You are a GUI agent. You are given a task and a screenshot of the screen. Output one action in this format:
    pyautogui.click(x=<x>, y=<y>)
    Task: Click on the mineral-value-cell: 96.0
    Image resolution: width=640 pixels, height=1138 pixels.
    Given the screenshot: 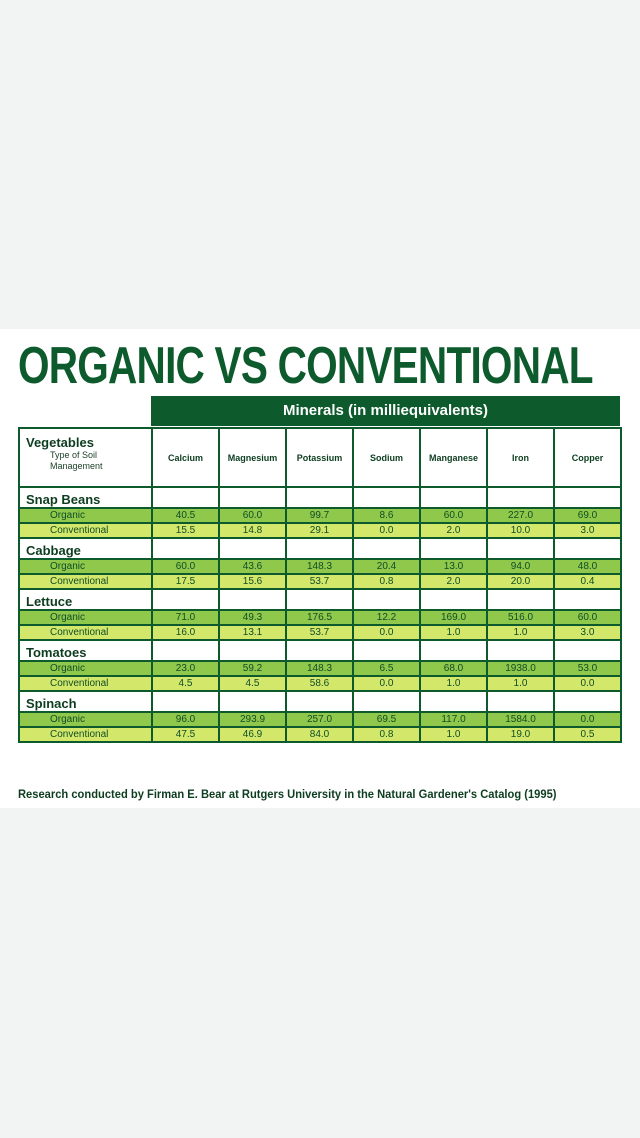 What is the action you would take?
    pyautogui.click(x=185, y=719)
    